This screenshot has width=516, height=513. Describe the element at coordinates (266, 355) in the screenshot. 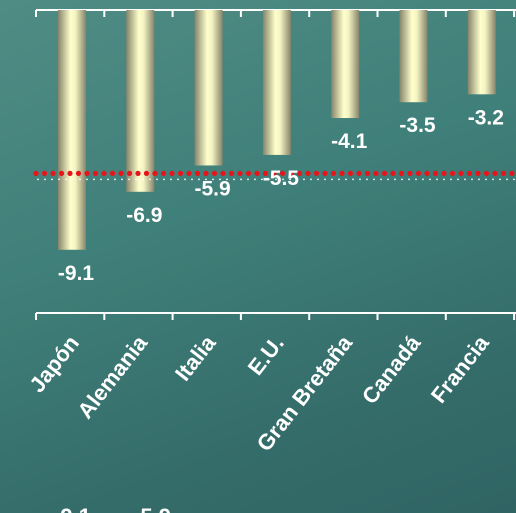

I see `category-label: E.U.` at that location.